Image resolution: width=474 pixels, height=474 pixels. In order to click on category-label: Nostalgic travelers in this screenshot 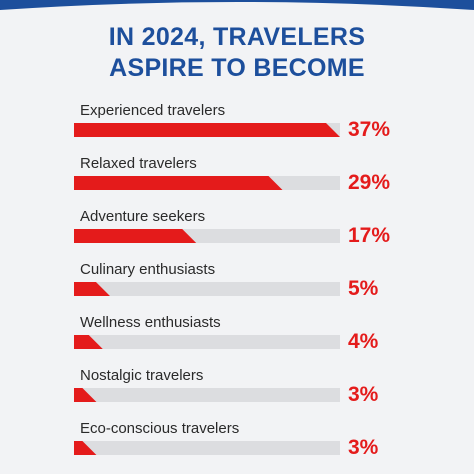, I will do `click(142, 375)`.